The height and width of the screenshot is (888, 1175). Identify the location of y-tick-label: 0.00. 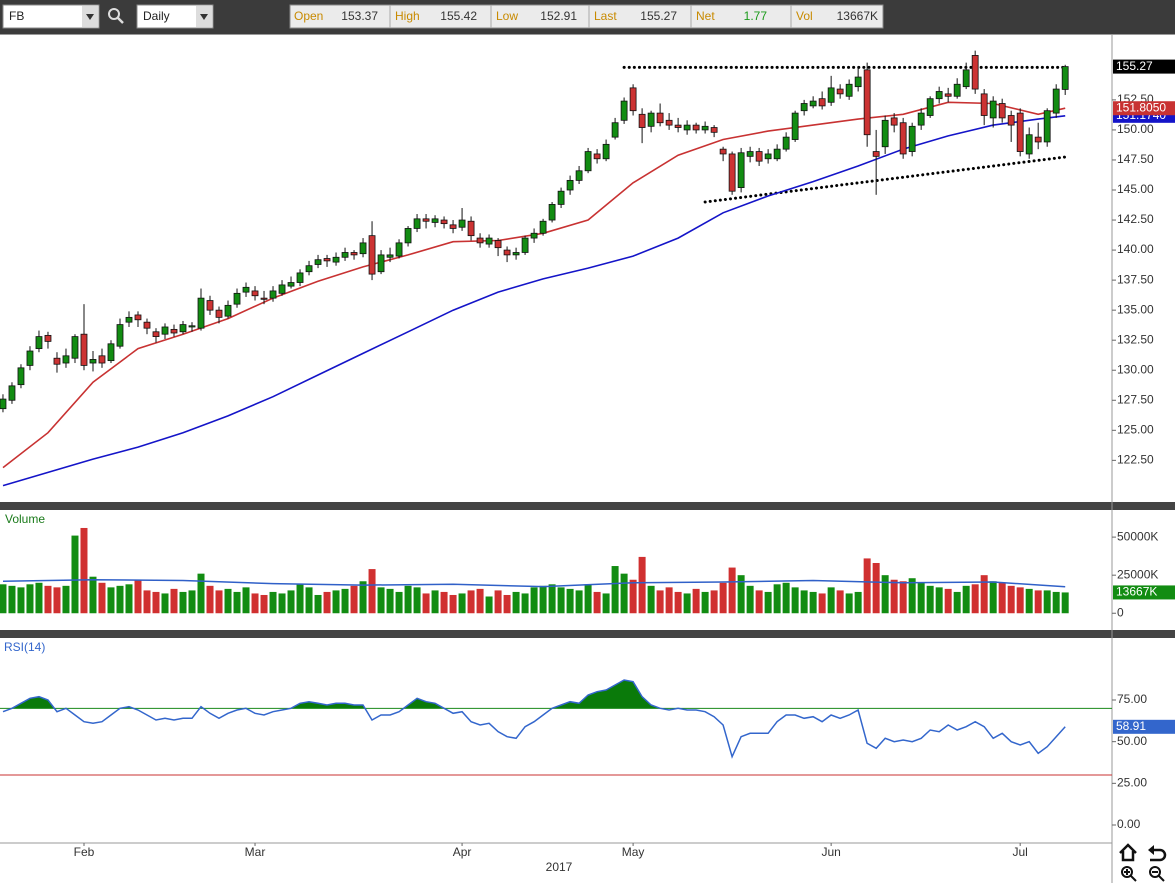
(1129, 824).